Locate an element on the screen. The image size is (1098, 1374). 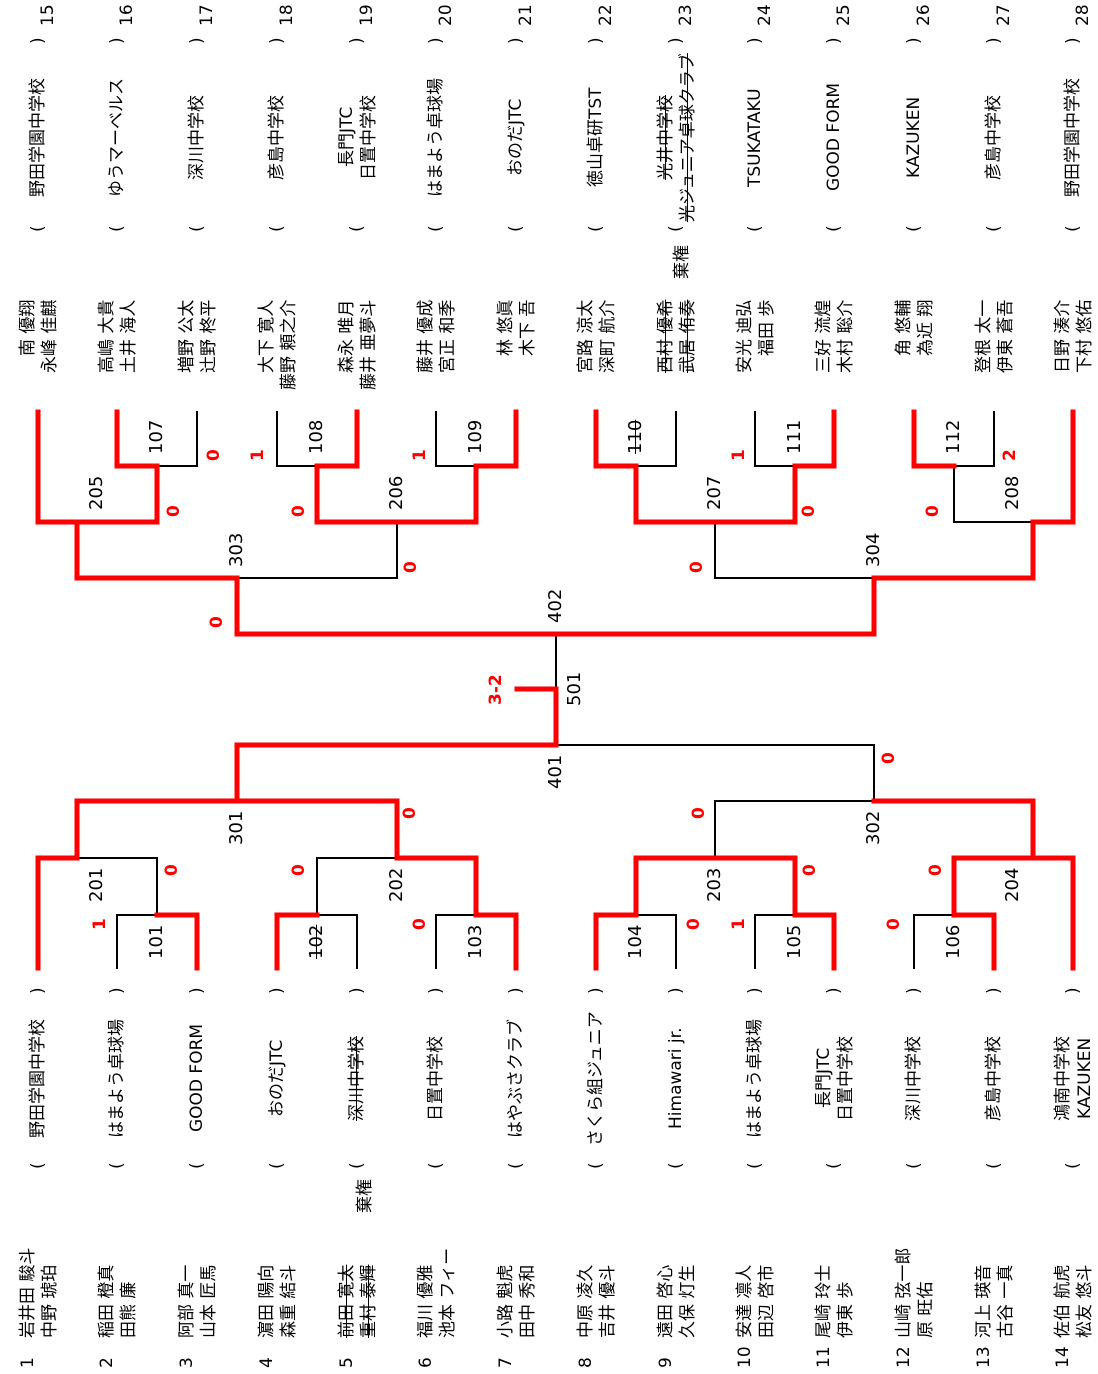
team-name: 徳山卓研TST is located at coordinates (596, 137).